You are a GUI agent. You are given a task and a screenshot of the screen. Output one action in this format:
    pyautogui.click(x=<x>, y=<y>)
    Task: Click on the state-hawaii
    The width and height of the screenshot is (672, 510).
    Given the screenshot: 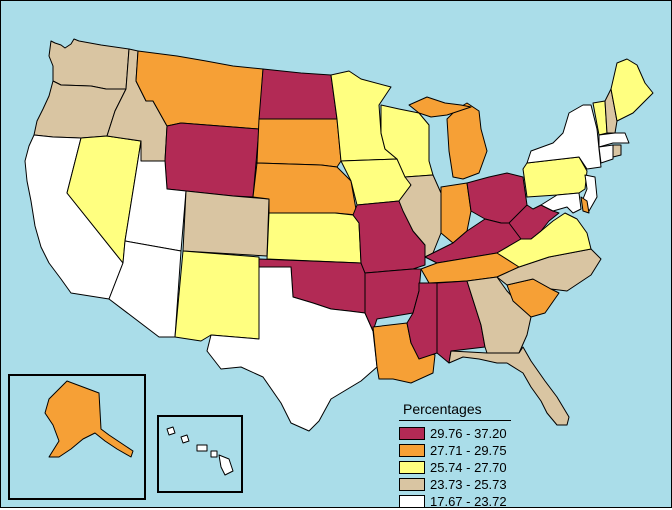 What is the action you would take?
    pyautogui.click(x=200, y=451)
    